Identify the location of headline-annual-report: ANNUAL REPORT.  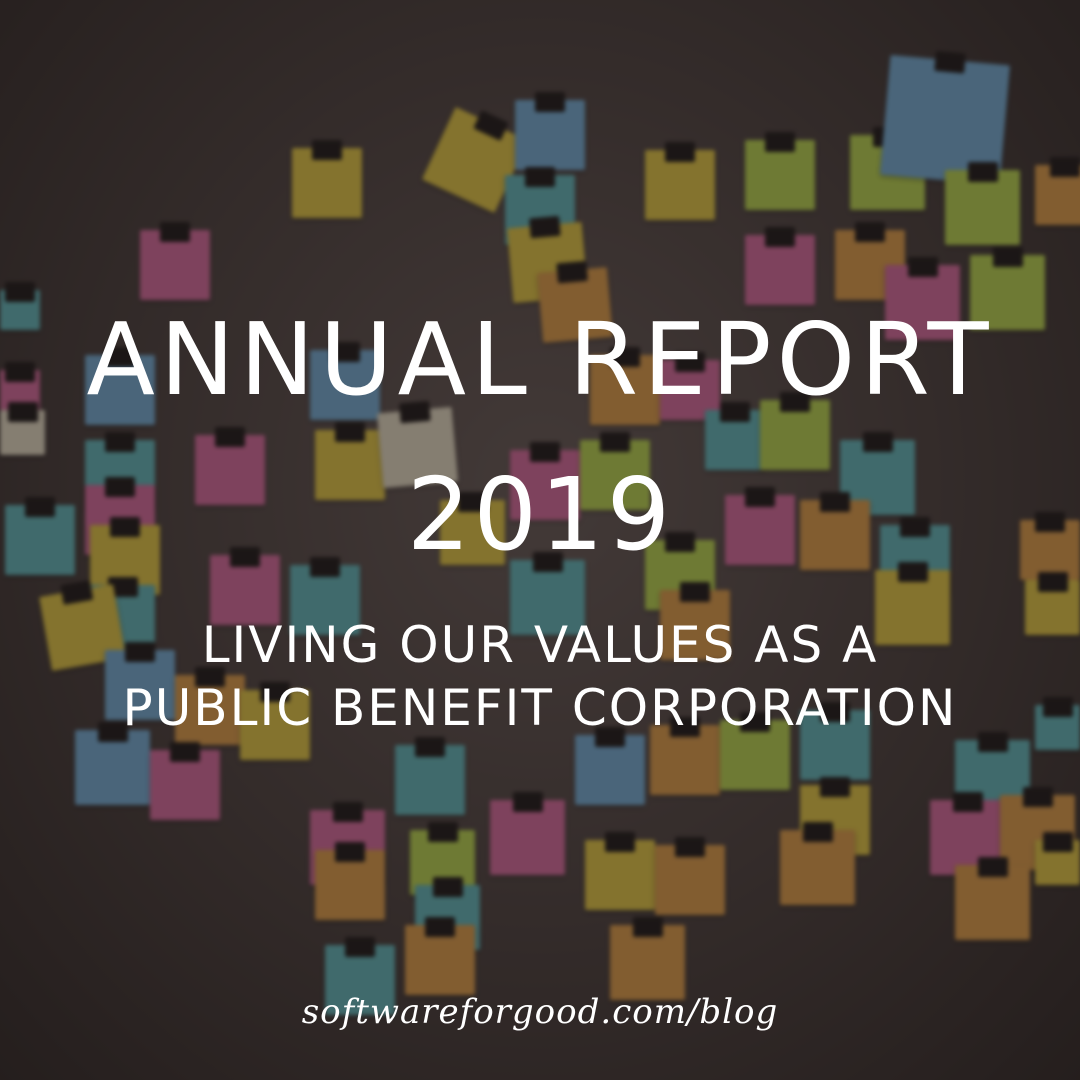
(540, 359).